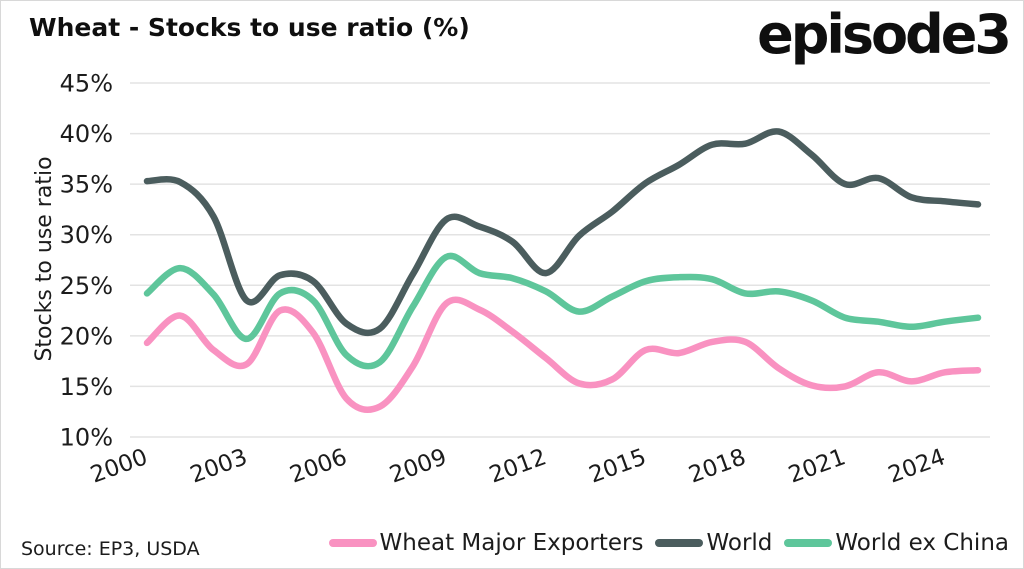  Describe the element at coordinates (511, 543) in the screenshot. I see `legend-label-wheat-major-exporters: Wheat Major Exporters` at that location.